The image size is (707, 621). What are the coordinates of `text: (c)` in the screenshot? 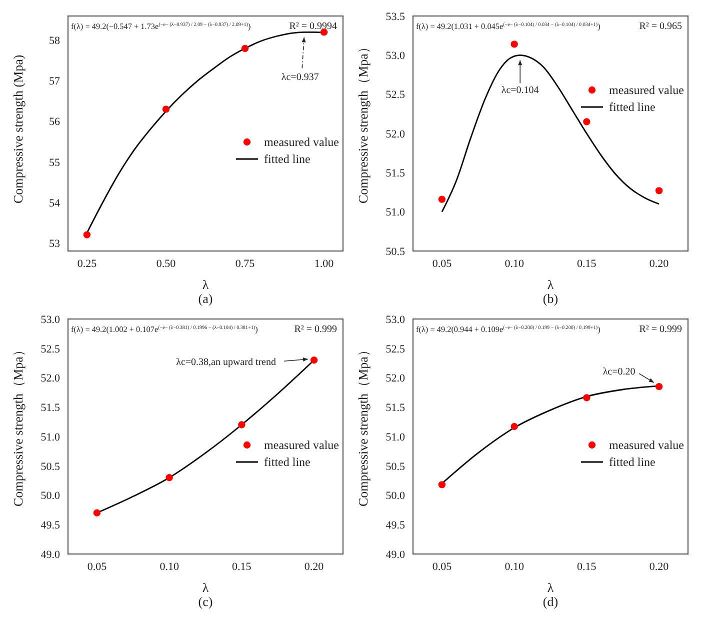 It's located at (205, 602).